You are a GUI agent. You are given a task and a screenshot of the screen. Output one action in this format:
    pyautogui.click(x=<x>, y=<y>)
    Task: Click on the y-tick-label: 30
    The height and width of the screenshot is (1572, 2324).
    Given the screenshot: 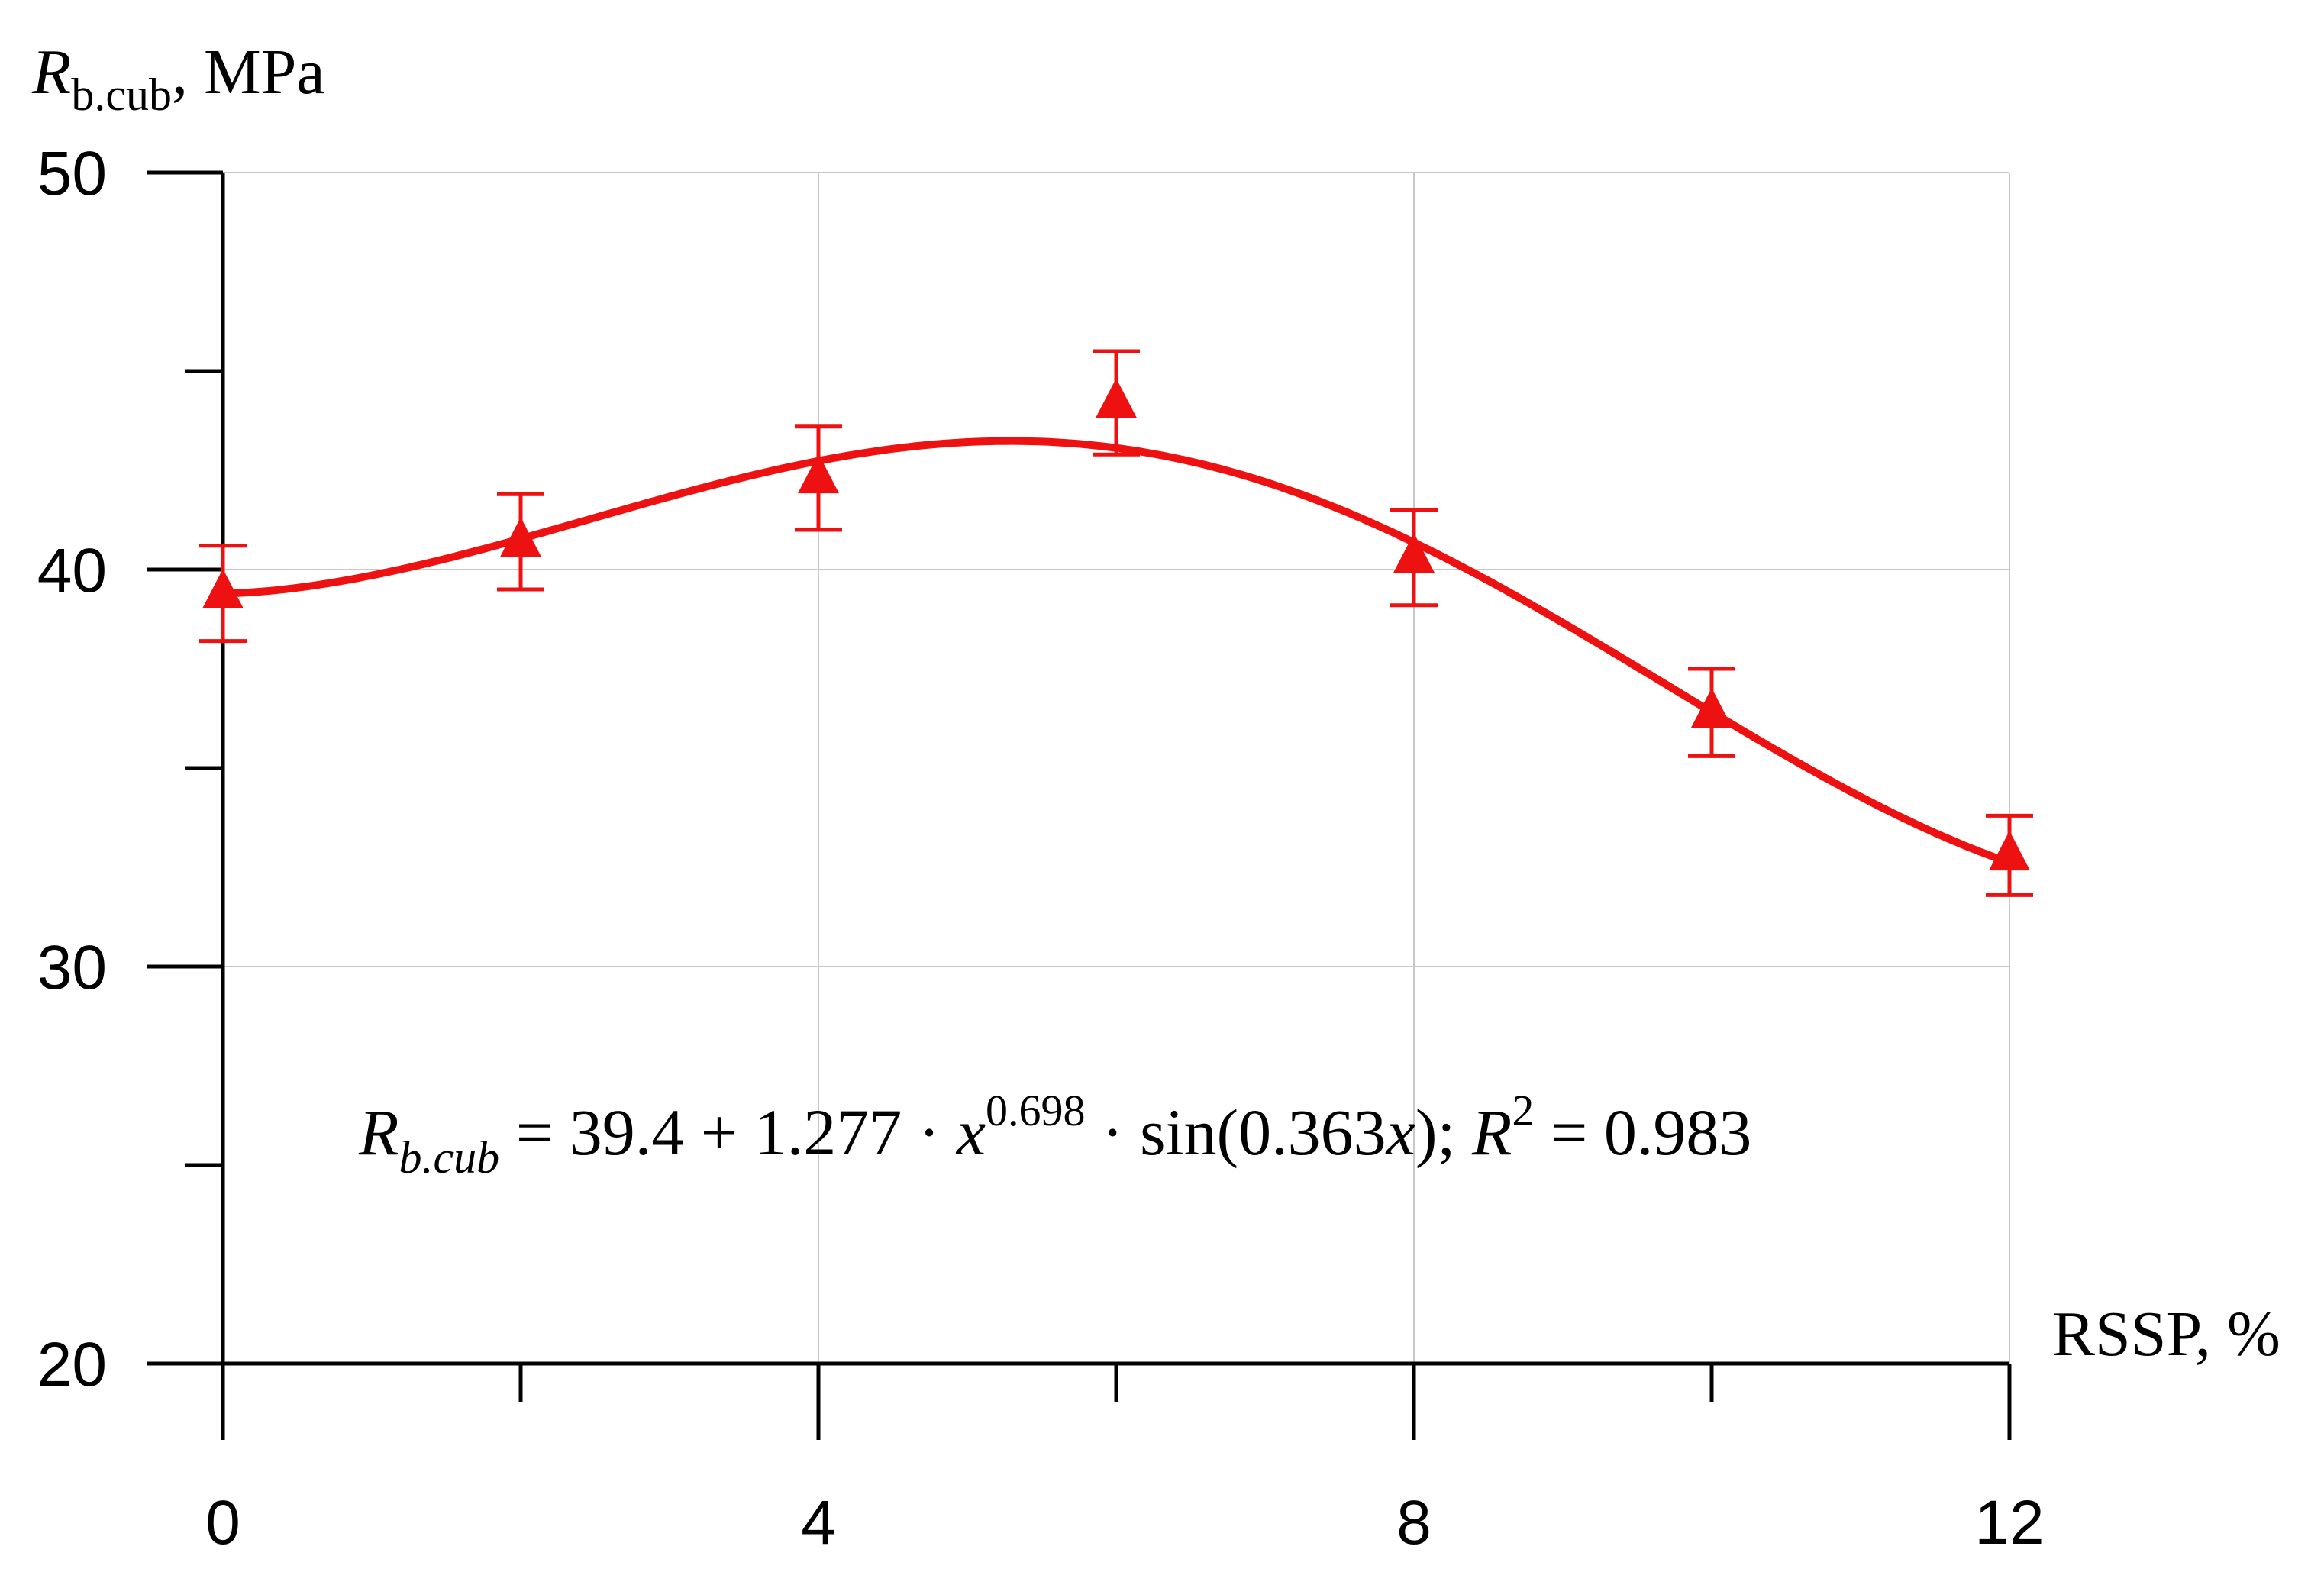 What is the action you would take?
    pyautogui.click(x=72, y=967)
    